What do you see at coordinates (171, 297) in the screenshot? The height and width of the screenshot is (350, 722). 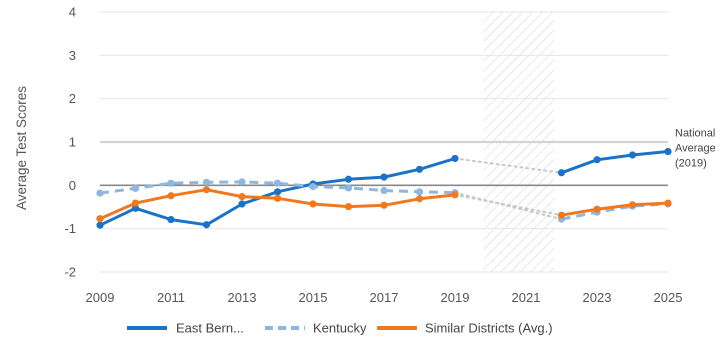 I see `x-tick-label: 2011` at bounding box center [171, 297].